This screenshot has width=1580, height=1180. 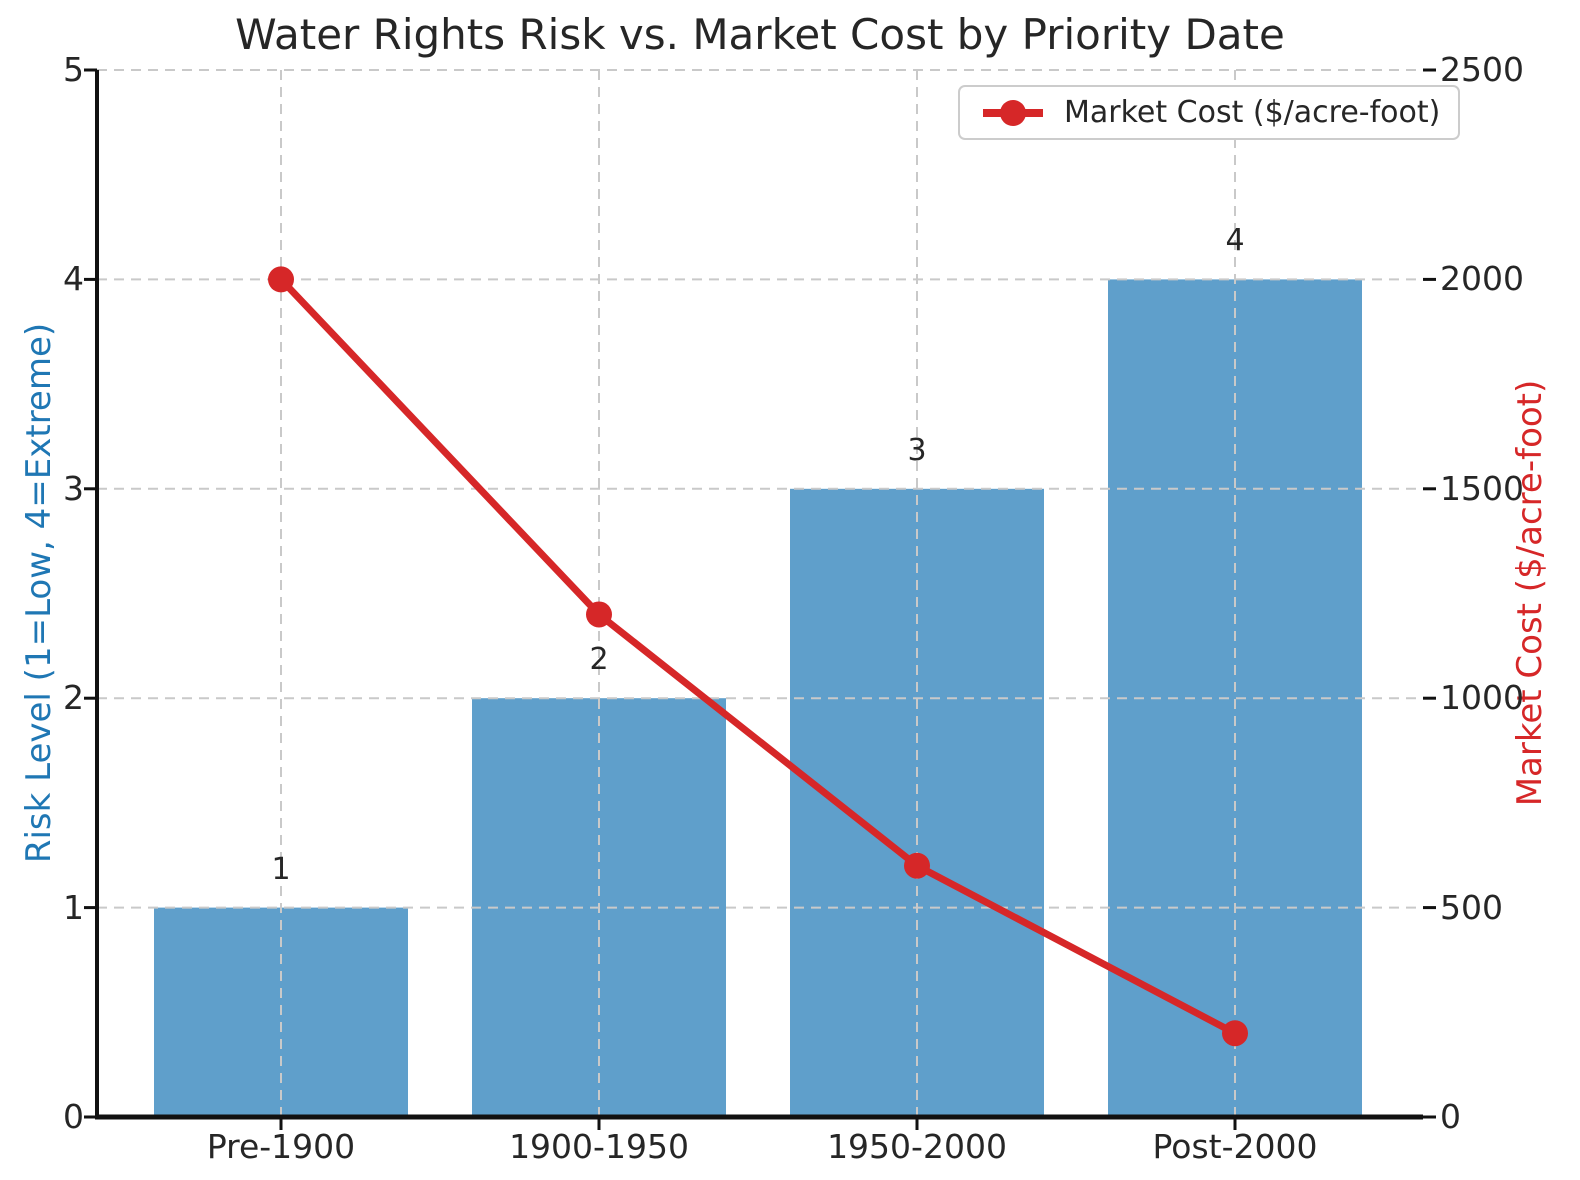 I want to click on bar-value-label: 3, so click(x=917, y=450).